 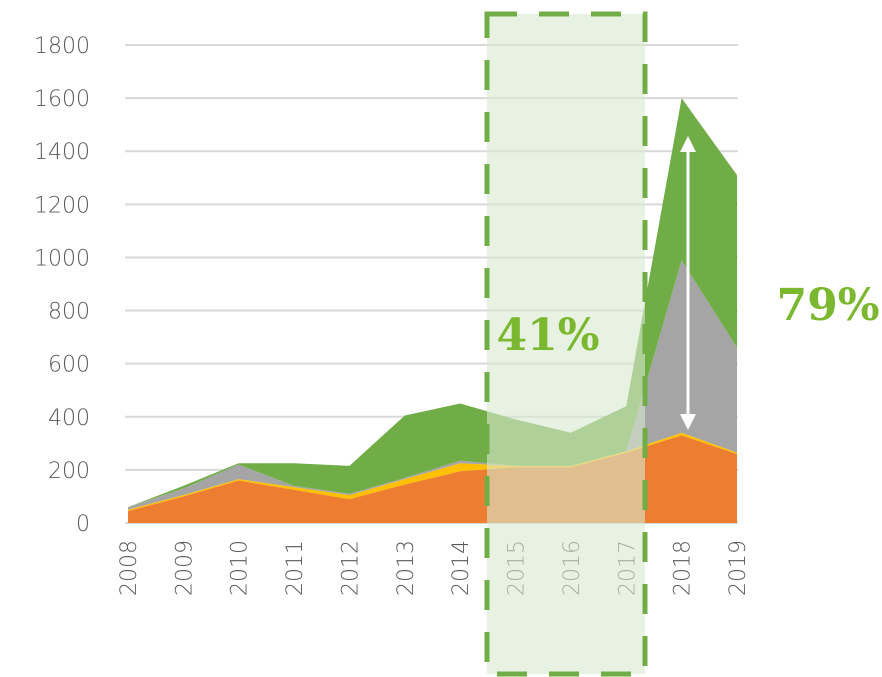 What do you see at coordinates (350, 568) in the screenshot?
I see `x-tick-label: 2012` at bounding box center [350, 568].